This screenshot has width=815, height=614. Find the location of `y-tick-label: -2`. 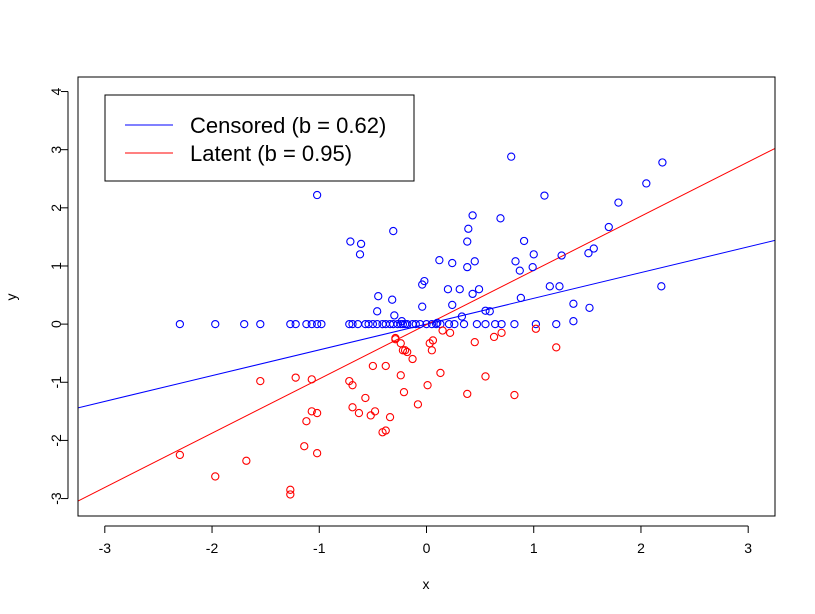

y-tick-label: -2 is located at coordinates (56, 440).